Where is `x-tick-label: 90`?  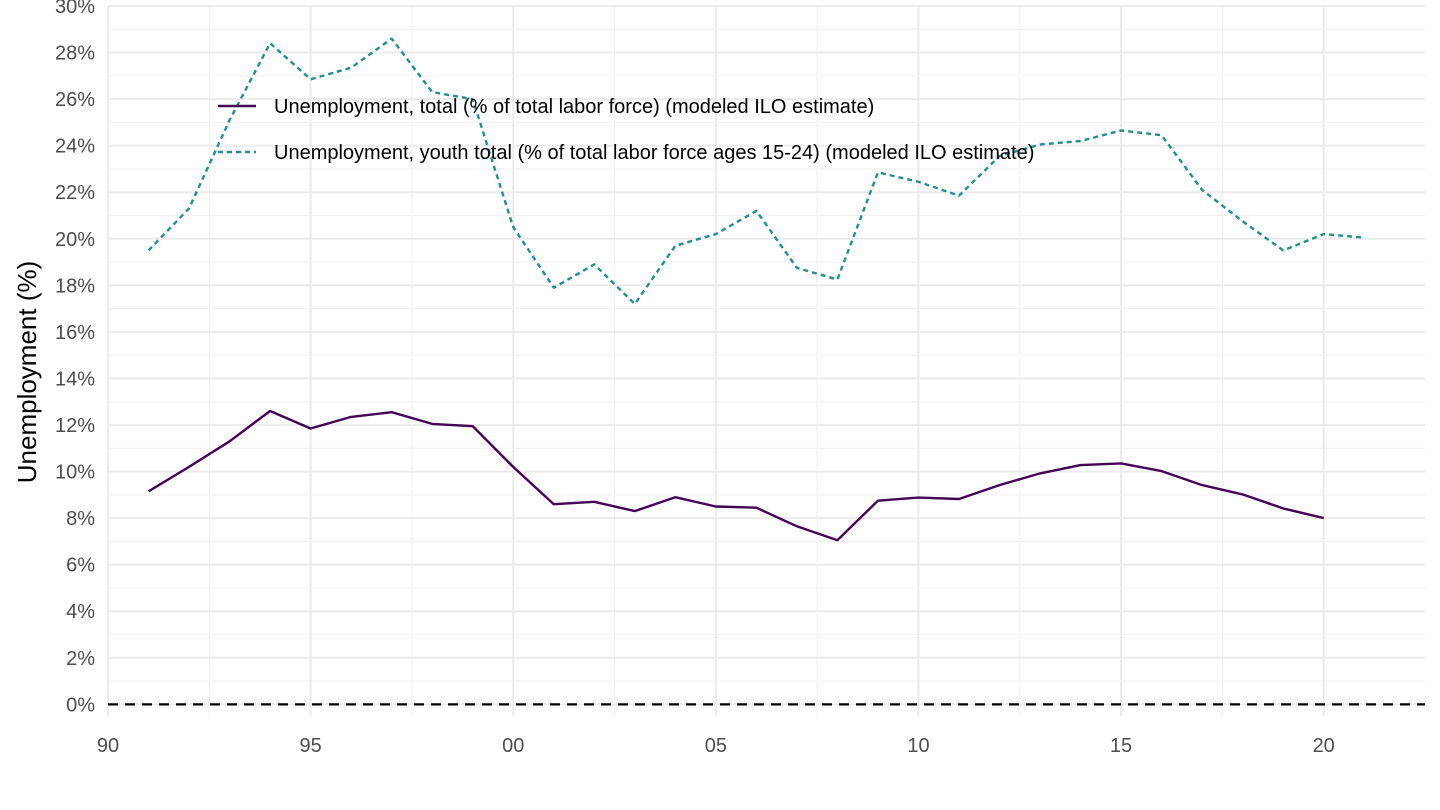 x-tick-label: 90 is located at coordinates (108, 746).